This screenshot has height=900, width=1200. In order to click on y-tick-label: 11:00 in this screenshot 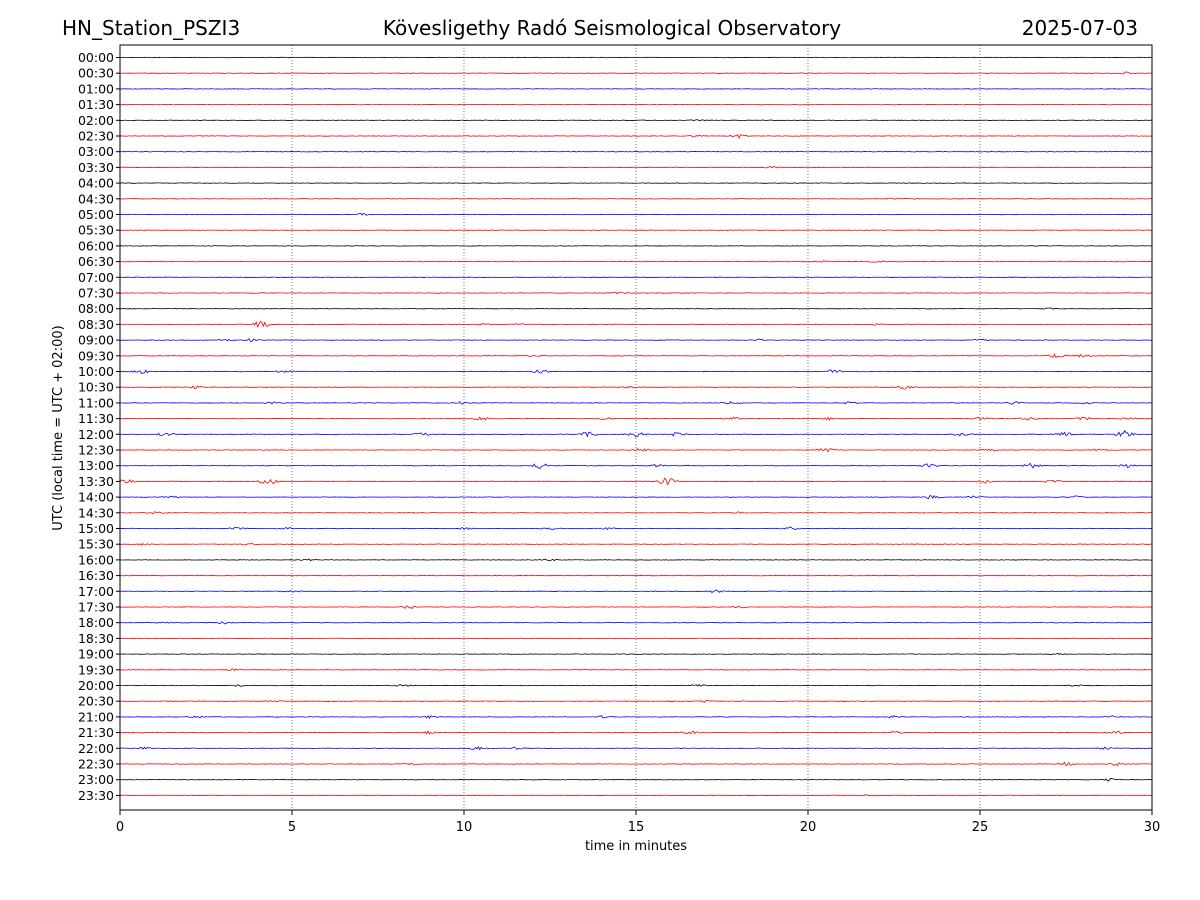, I will do `click(96, 402)`.